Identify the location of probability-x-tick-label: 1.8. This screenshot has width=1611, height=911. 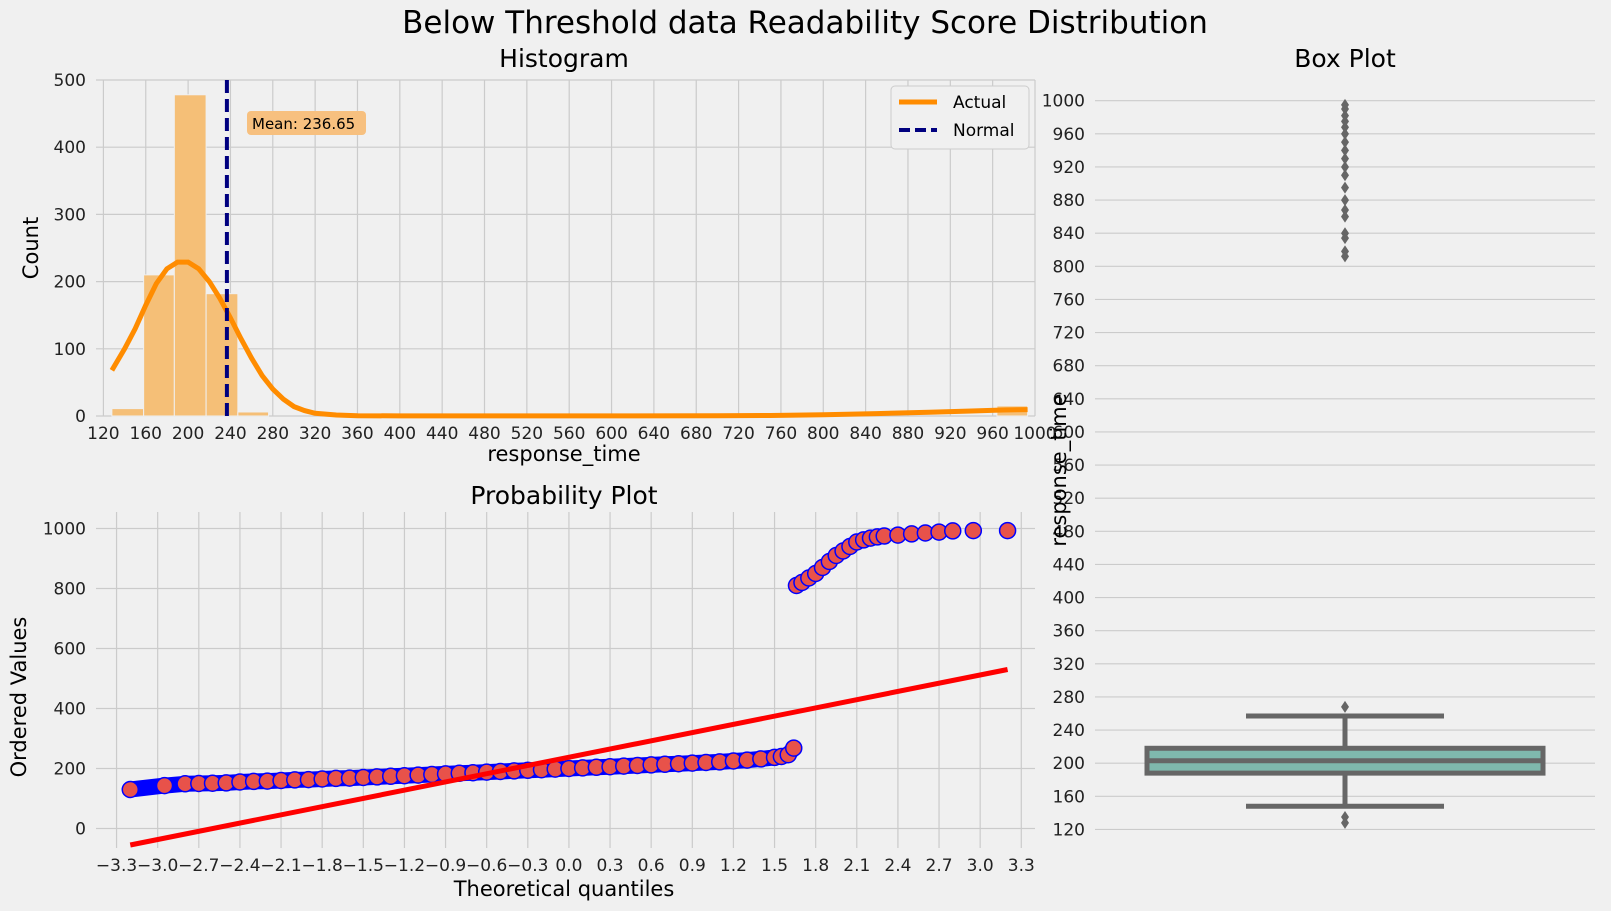
(815, 866).